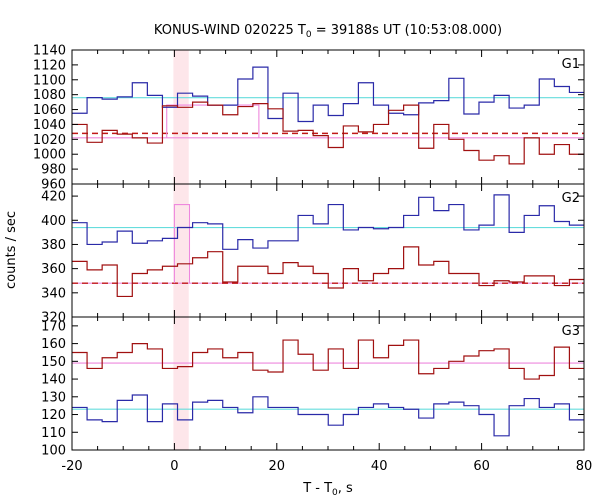 The width and height of the screenshot is (600, 500). What do you see at coordinates (174, 466) in the screenshot?
I see `x-tick-label: 0` at bounding box center [174, 466].